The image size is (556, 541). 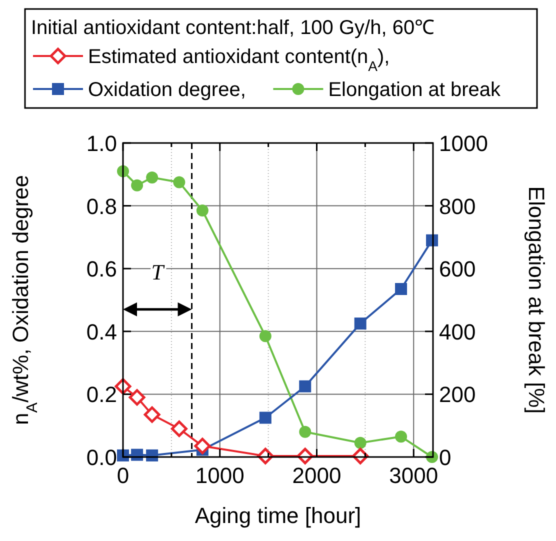 I want to click on y-tick-label: 0.6, so click(x=101, y=269).